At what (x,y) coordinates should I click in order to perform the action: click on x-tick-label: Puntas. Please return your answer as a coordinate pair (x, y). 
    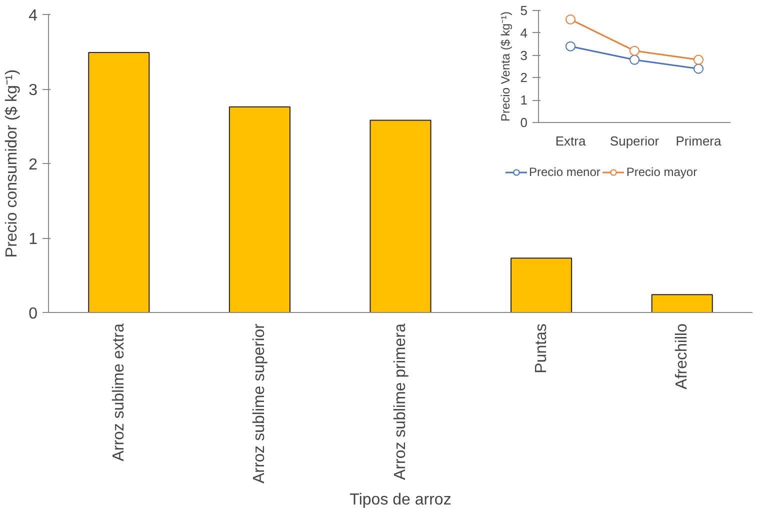
    Looking at the image, I should click on (541, 349).